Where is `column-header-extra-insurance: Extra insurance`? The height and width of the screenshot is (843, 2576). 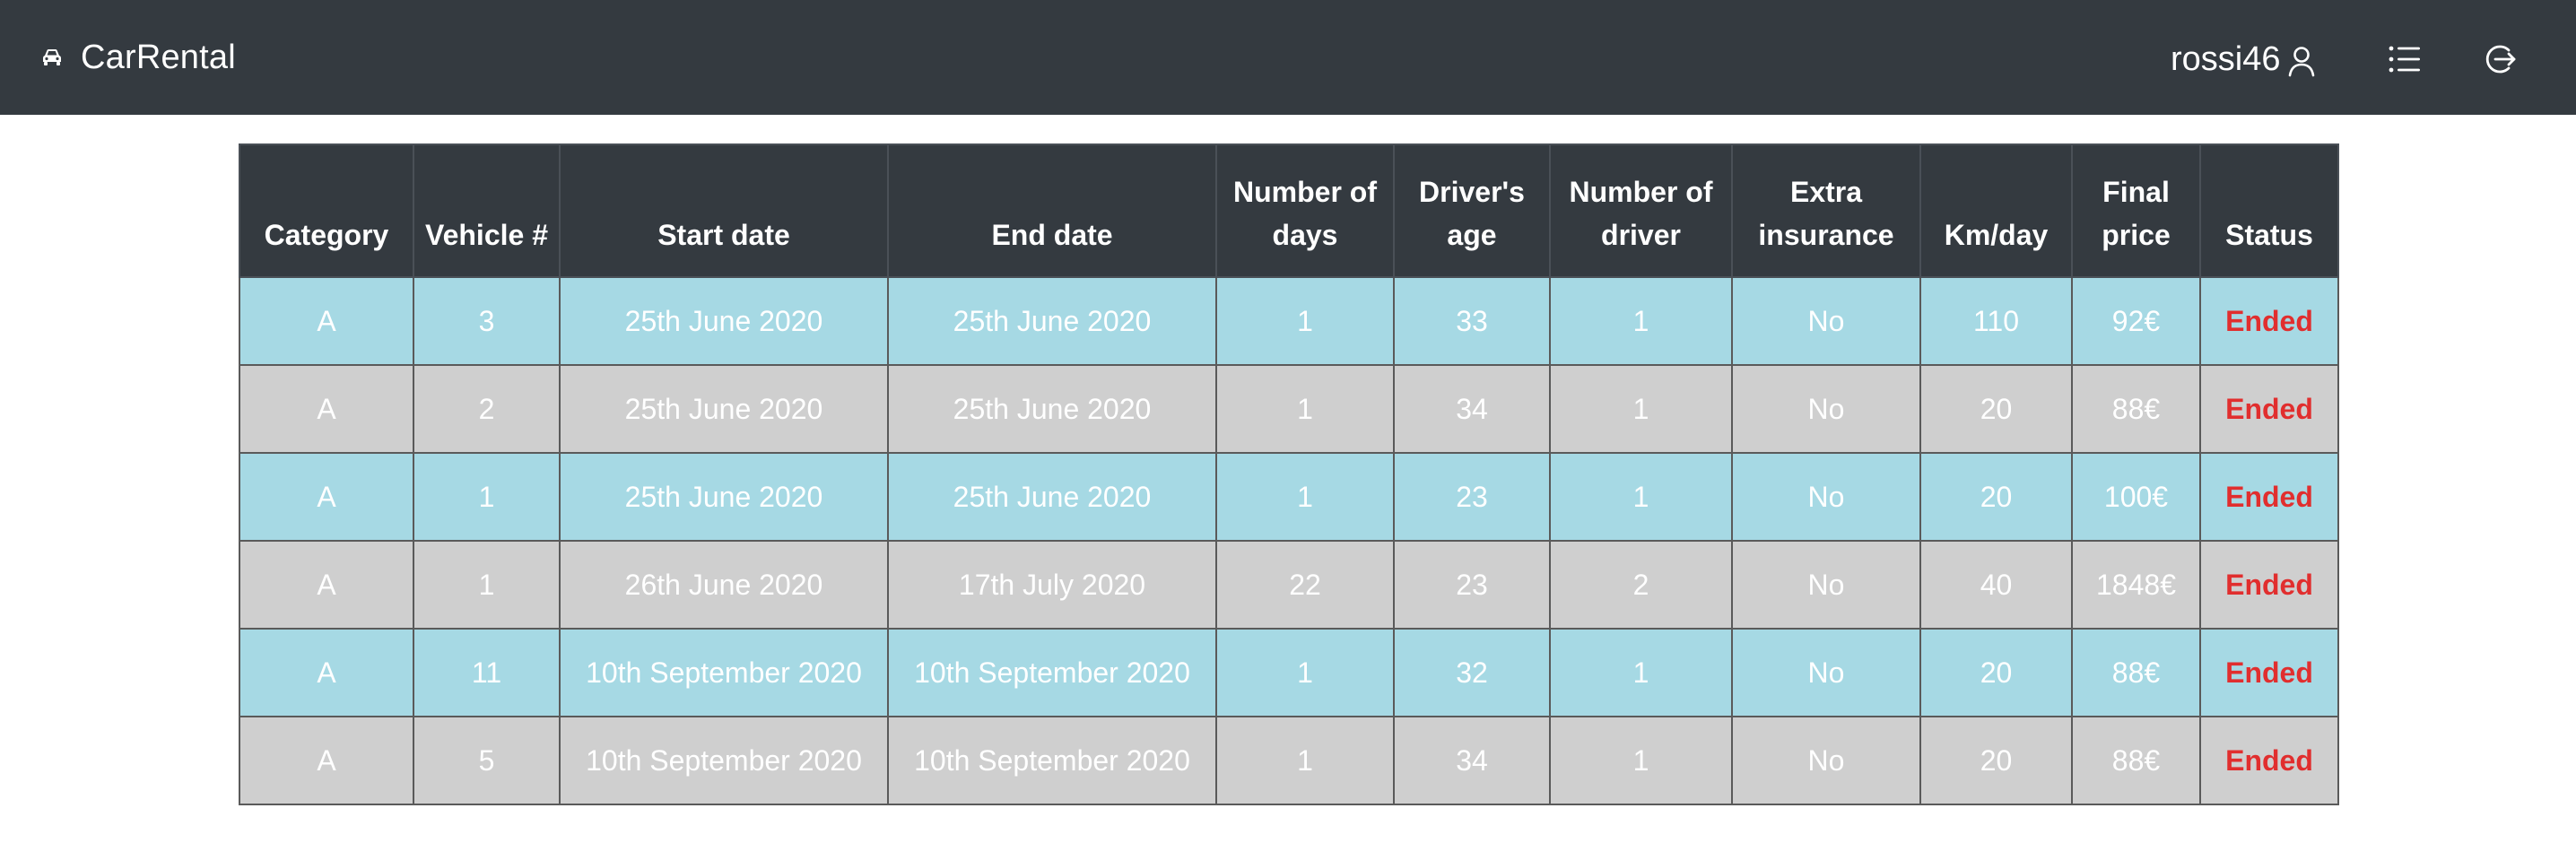
column-header-extra-insurance: Extra insurance is located at coordinates (1826, 210).